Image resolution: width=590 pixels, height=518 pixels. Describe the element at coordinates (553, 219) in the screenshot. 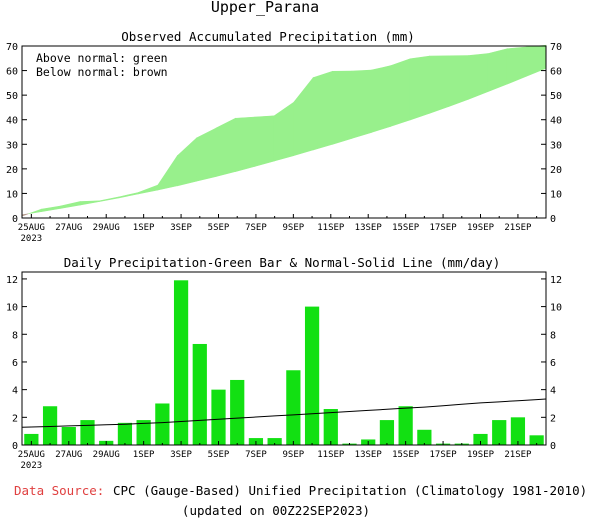

I see `acc-ytick-label-right: 0` at that location.